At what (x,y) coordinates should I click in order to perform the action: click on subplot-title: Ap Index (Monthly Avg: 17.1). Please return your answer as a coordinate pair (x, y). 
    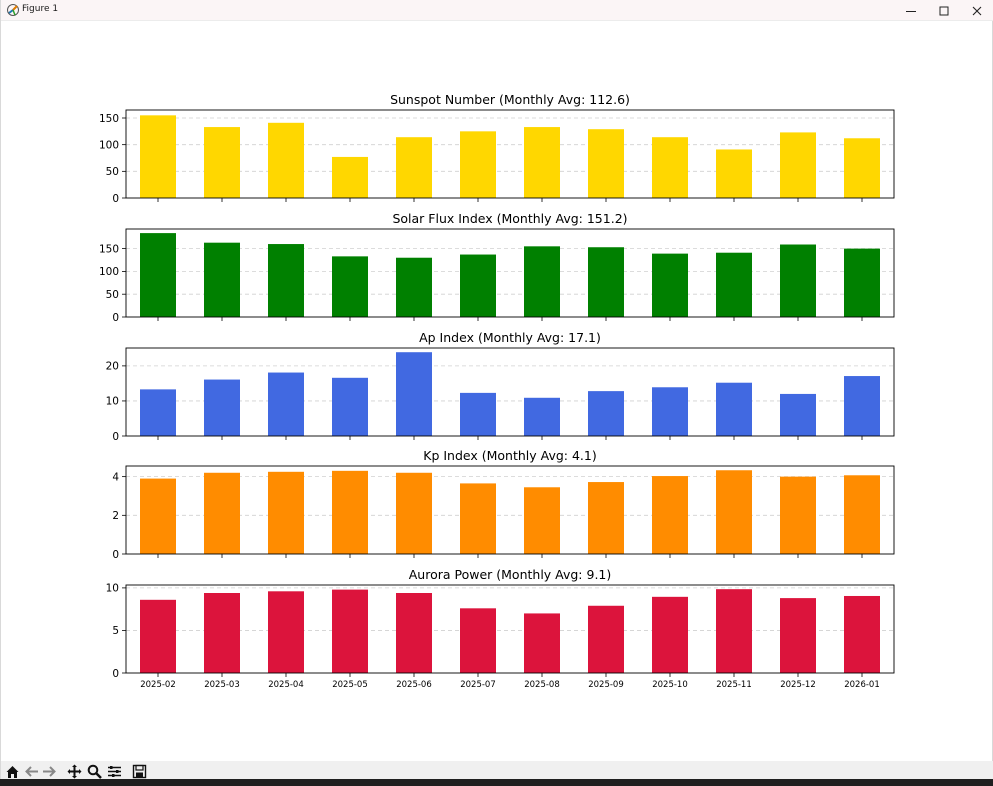
    Looking at the image, I should click on (510, 337).